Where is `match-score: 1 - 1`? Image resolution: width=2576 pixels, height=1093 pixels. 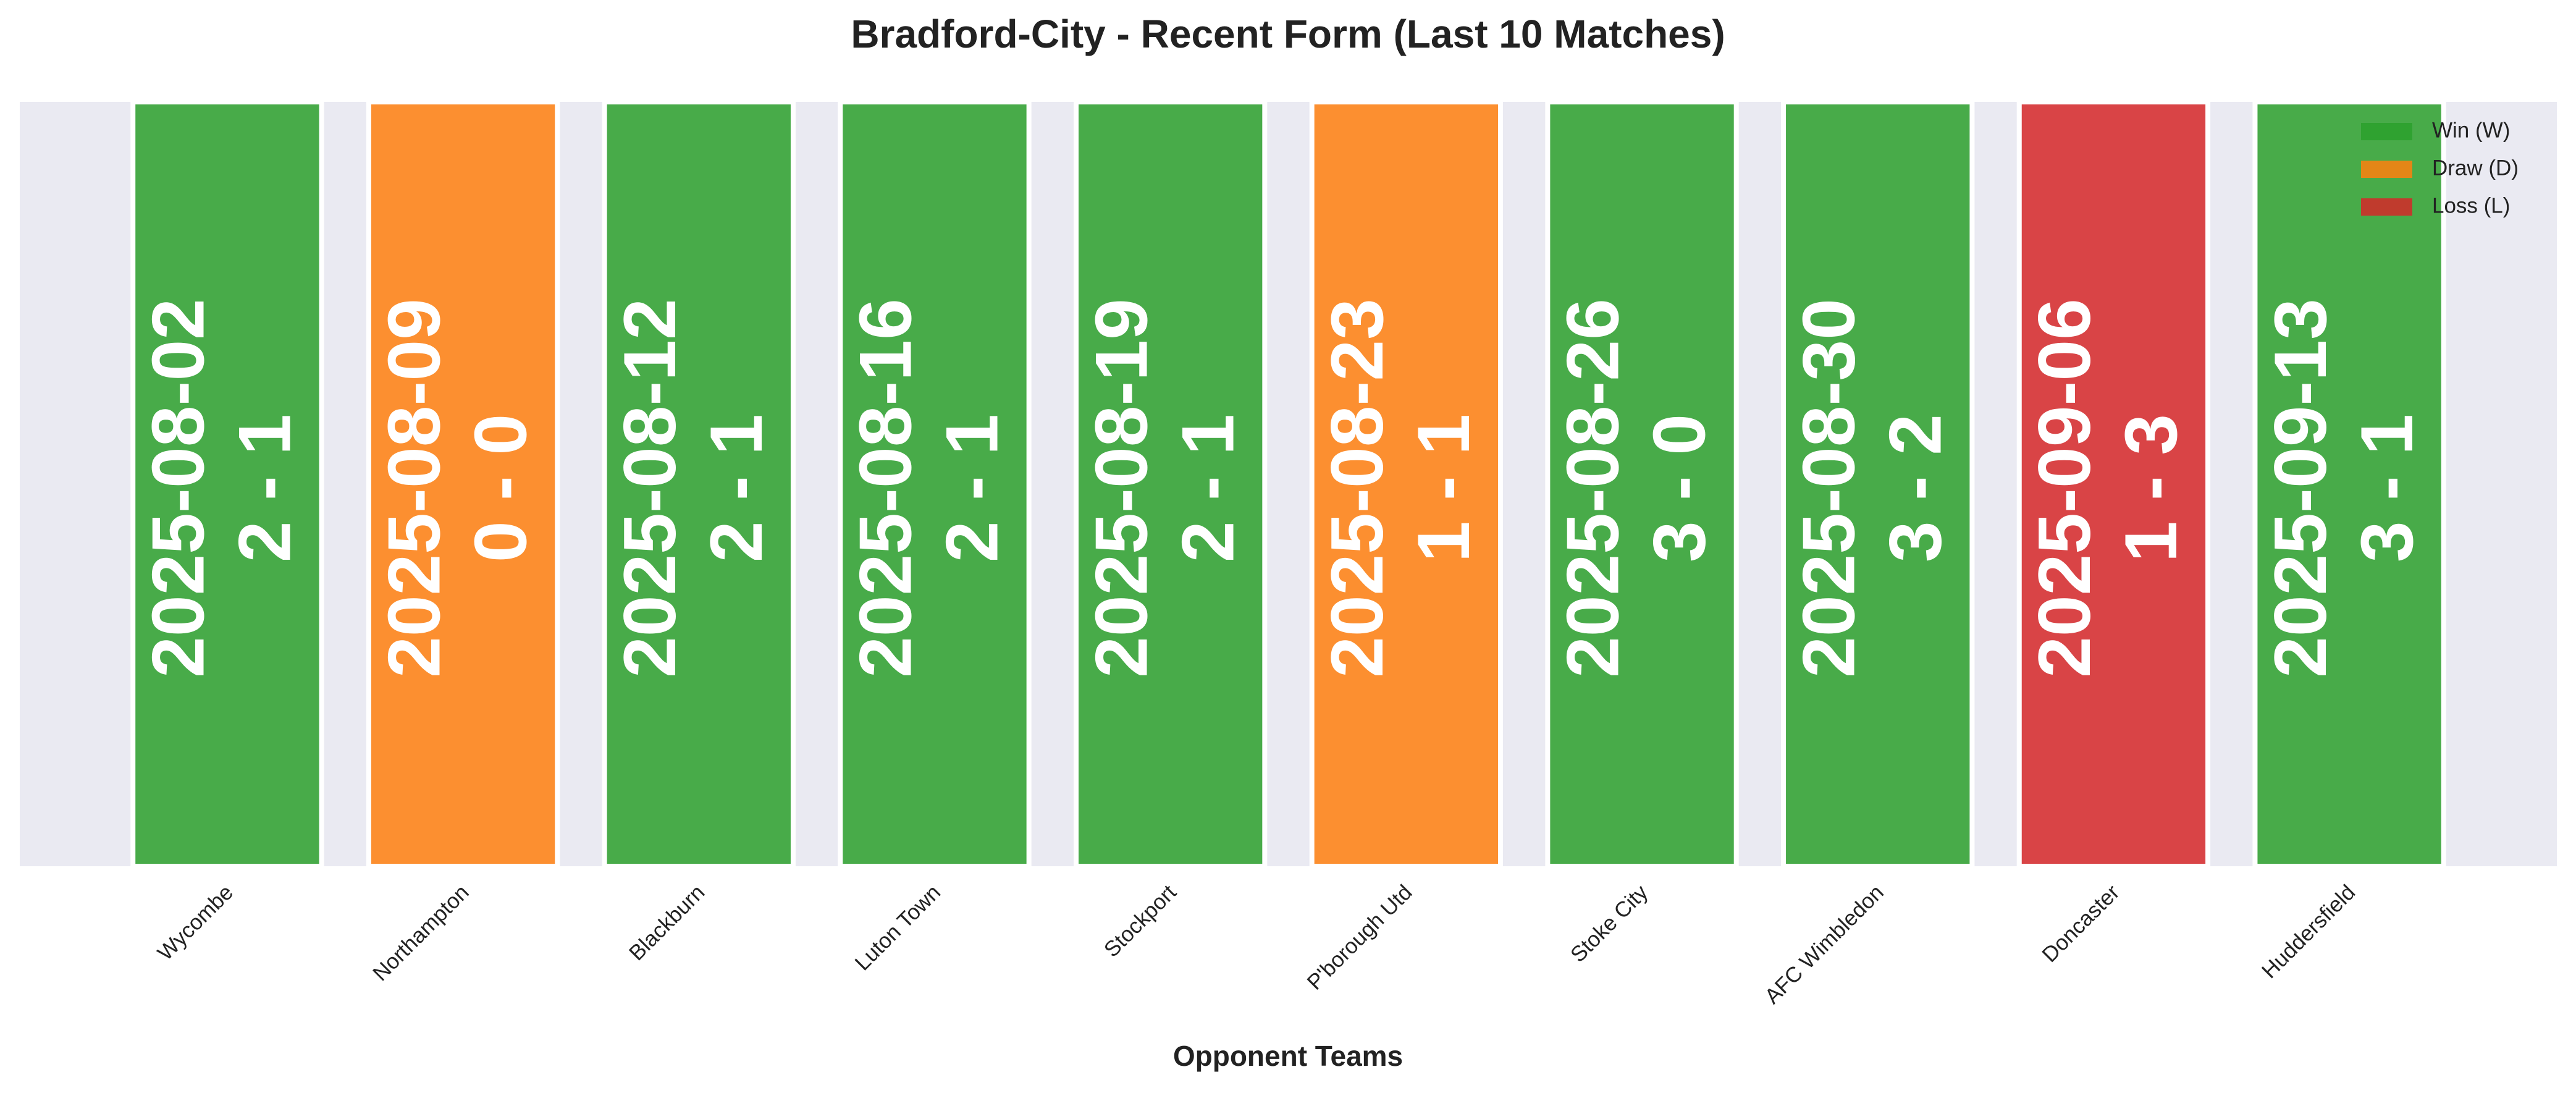
match-score: 1 - 1 is located at coordinates (1443, 488).